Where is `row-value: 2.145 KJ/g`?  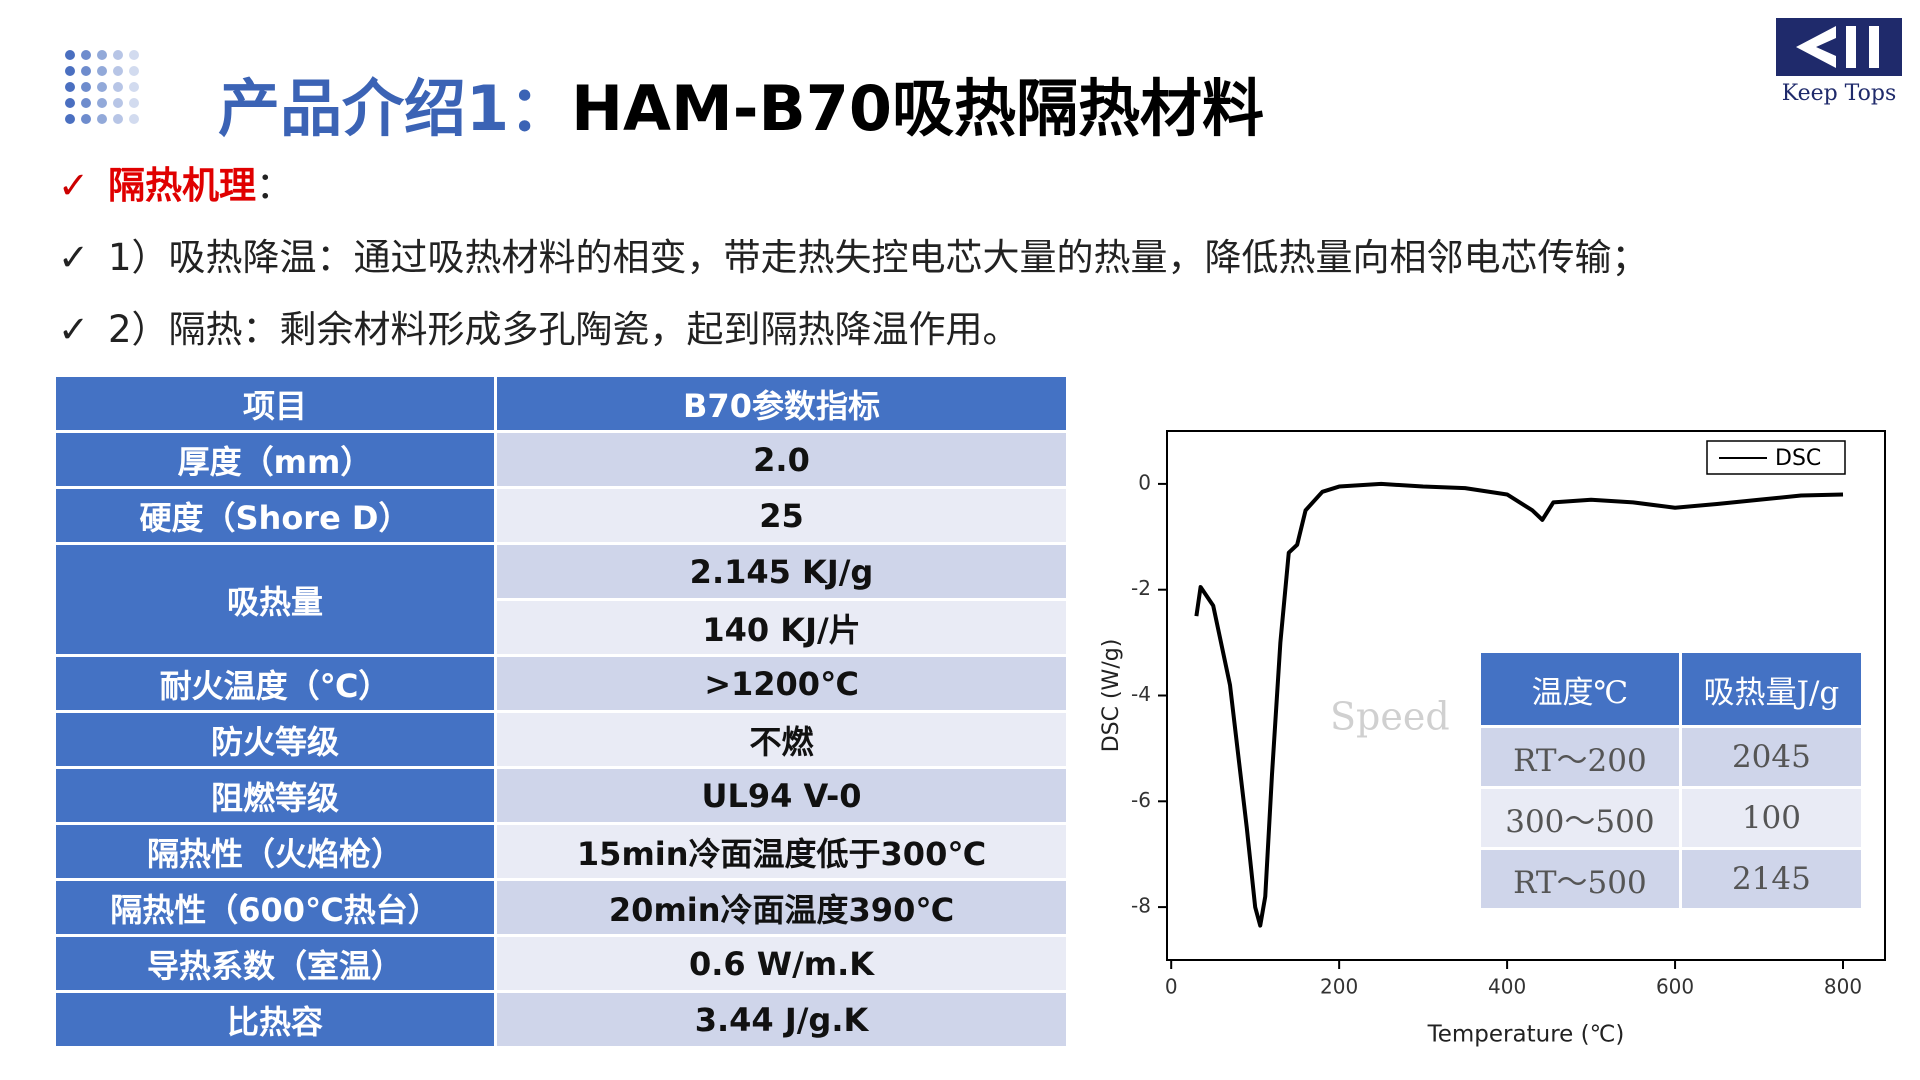 row-value: 2.145 KJ/g is located at coordinates (781, 571).